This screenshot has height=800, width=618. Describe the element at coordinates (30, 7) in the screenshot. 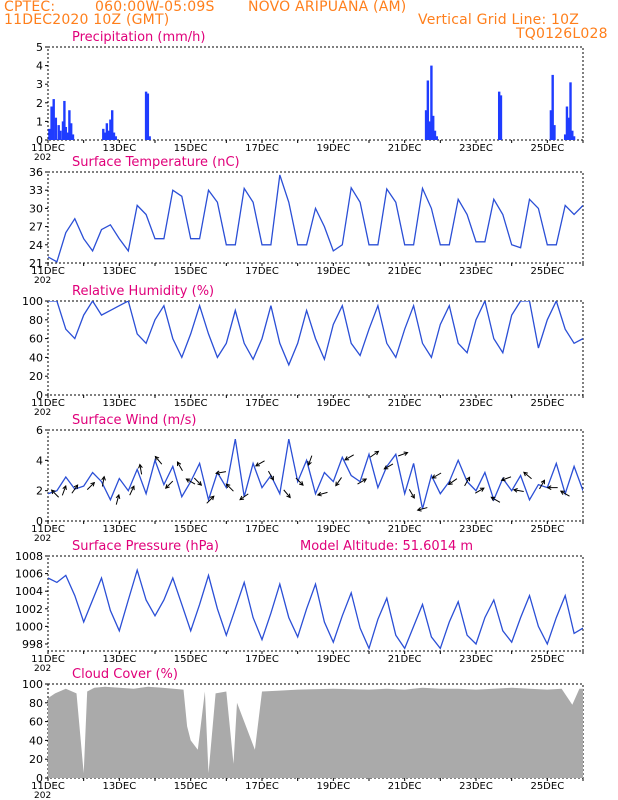

I see `source-label: CPTEC:` at that location.